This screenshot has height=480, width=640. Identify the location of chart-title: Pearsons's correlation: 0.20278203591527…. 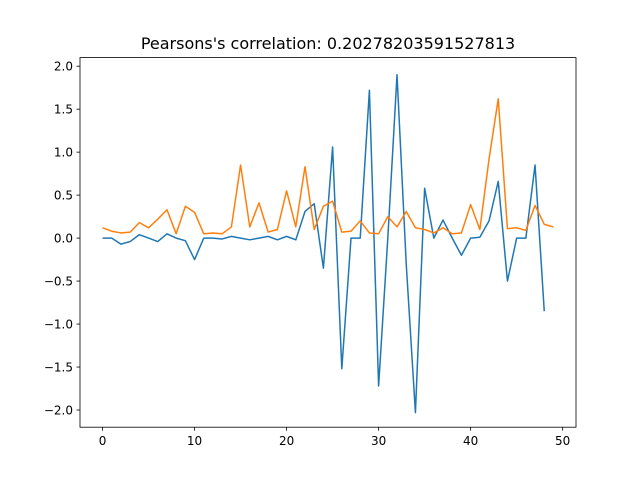
(328, 43).